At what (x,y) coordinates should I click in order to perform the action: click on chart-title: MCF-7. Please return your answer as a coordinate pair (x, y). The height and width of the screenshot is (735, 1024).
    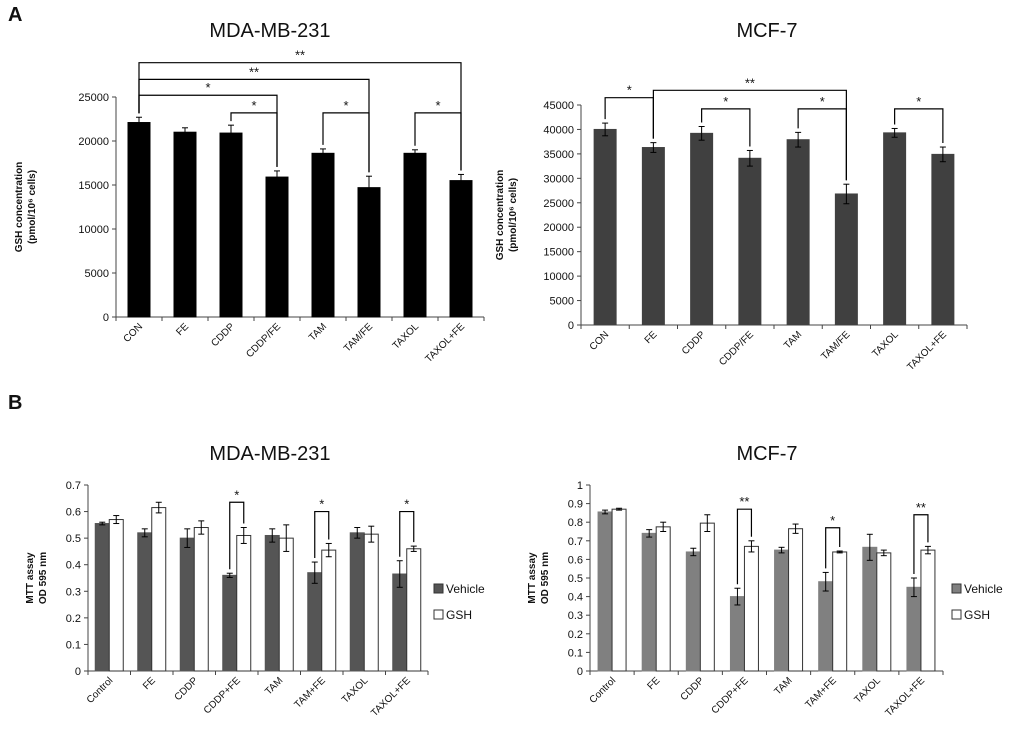
    Looking at the image, I should click on (766, 31).